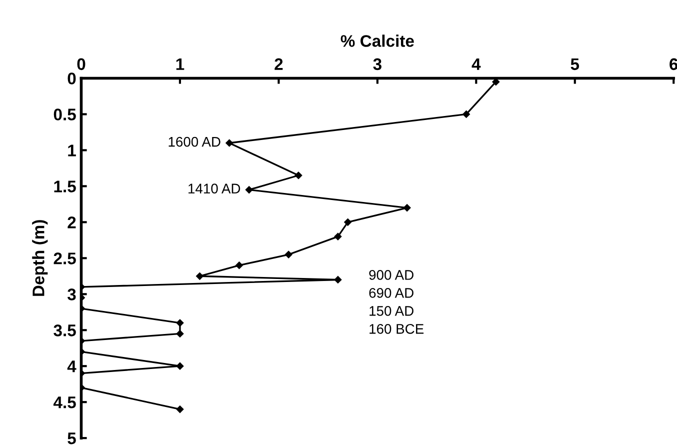  What do you see at coordinates (476, 64) in the screenshot?
I see `x-tick-label: 4` at bounding box center [476, 64].